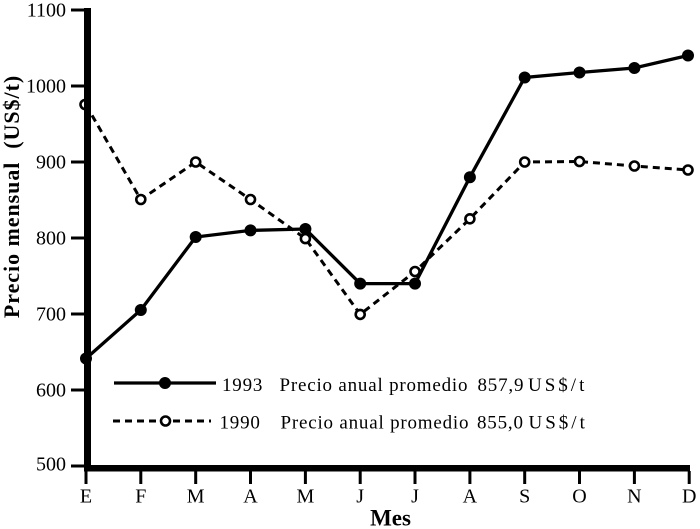 Image resolution: width=700 pixels, height=529 pixels. I want to click on svg-text: E, so click(86, 497).